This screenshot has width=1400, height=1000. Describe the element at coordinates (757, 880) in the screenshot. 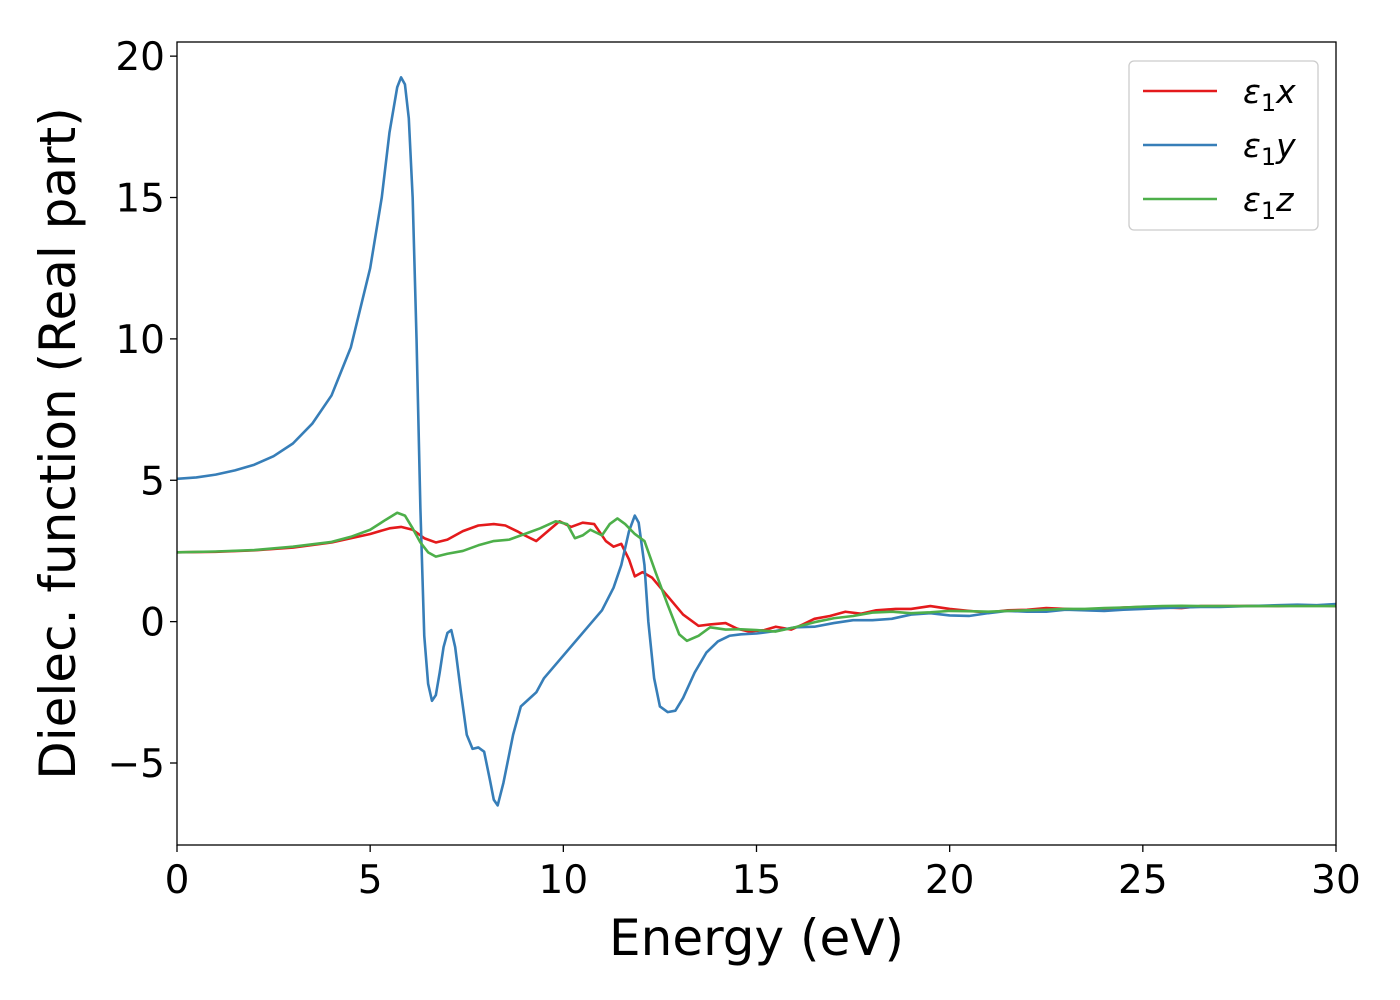

I see `x-tick-label: 15` at that location.